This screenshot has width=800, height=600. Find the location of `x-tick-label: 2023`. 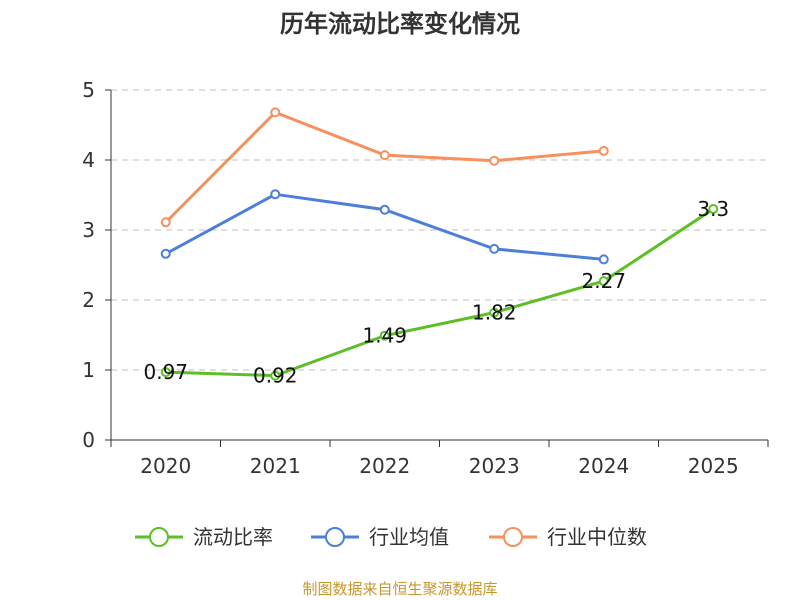

x-tick-label: 2023 is located at coordinates (494, 466).